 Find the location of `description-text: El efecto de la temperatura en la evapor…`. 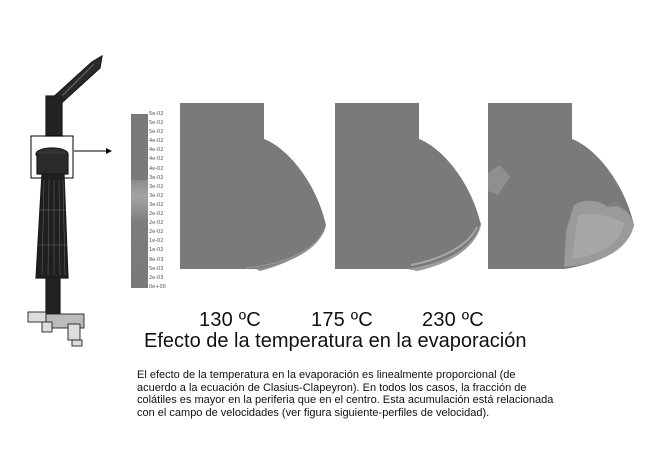

description-text: El efecto de la temperatura en la evapor… is located at coordinates (345, 394).